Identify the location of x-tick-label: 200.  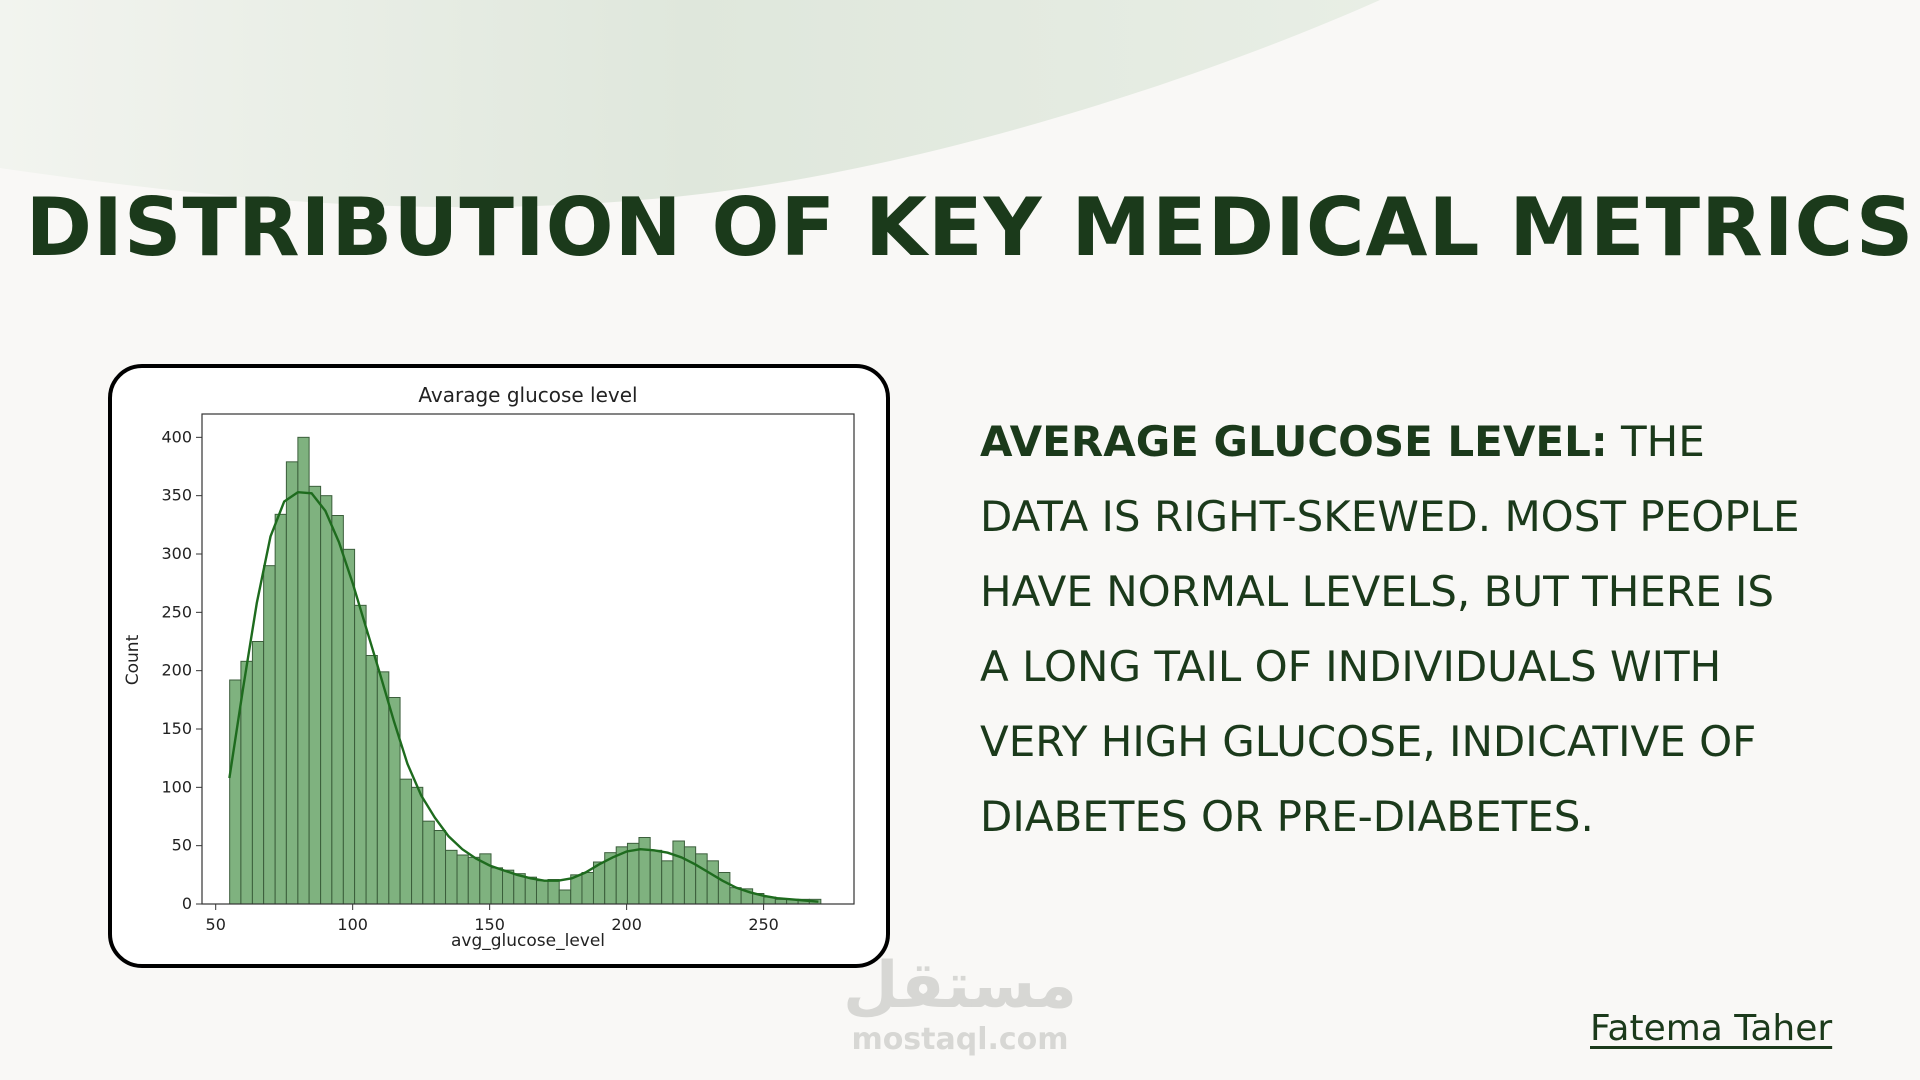
(626, 924).